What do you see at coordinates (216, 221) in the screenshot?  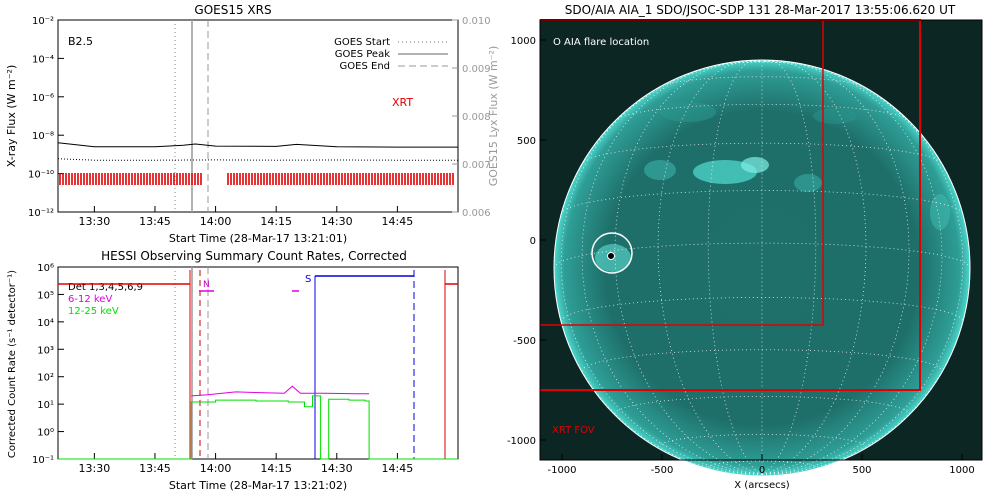 I see `goes-x-tick-label: 14:00` at bounding box center [216, 221].